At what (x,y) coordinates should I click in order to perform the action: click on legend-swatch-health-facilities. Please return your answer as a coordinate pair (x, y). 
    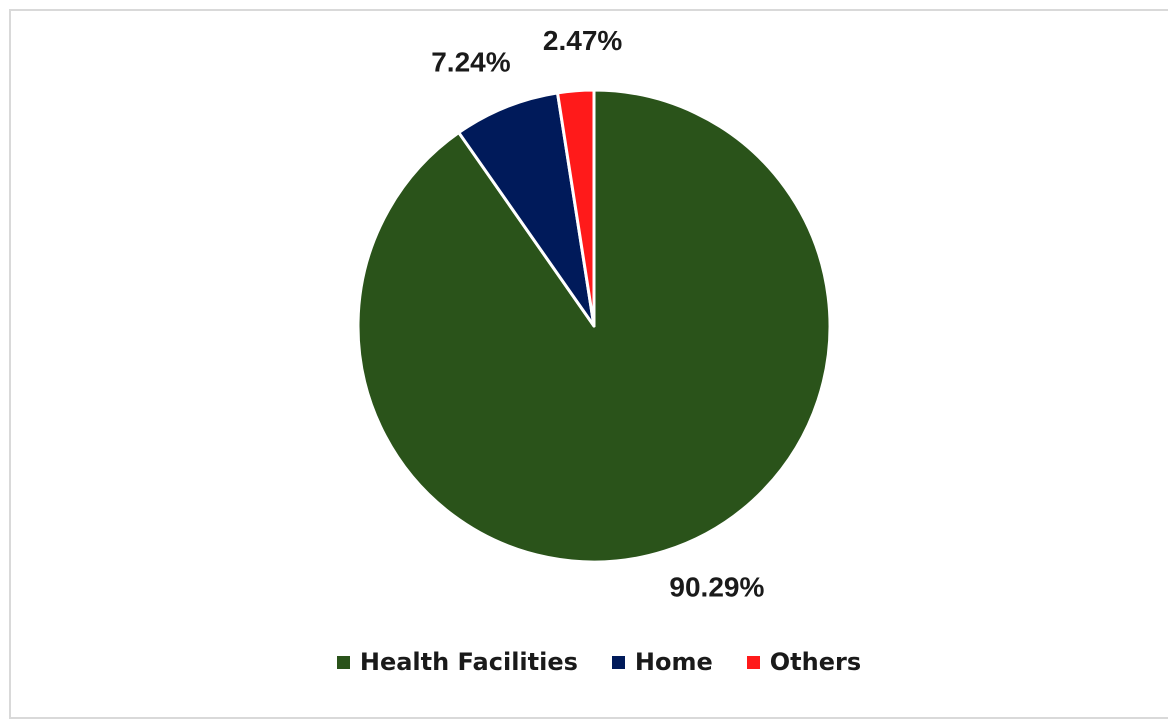
    Looking at the image, I should click on (343, 662).